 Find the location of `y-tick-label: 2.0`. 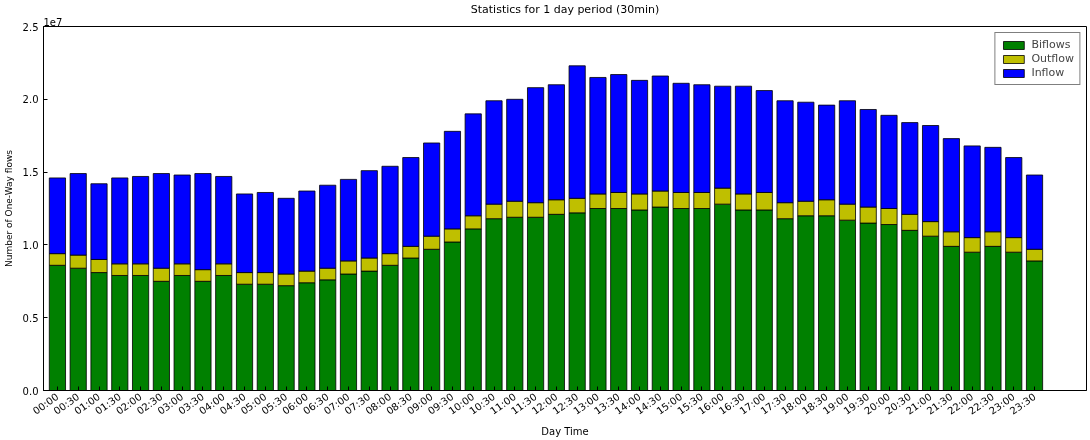

y-tick-label: 2.0 is located at coordinates (30, 100).